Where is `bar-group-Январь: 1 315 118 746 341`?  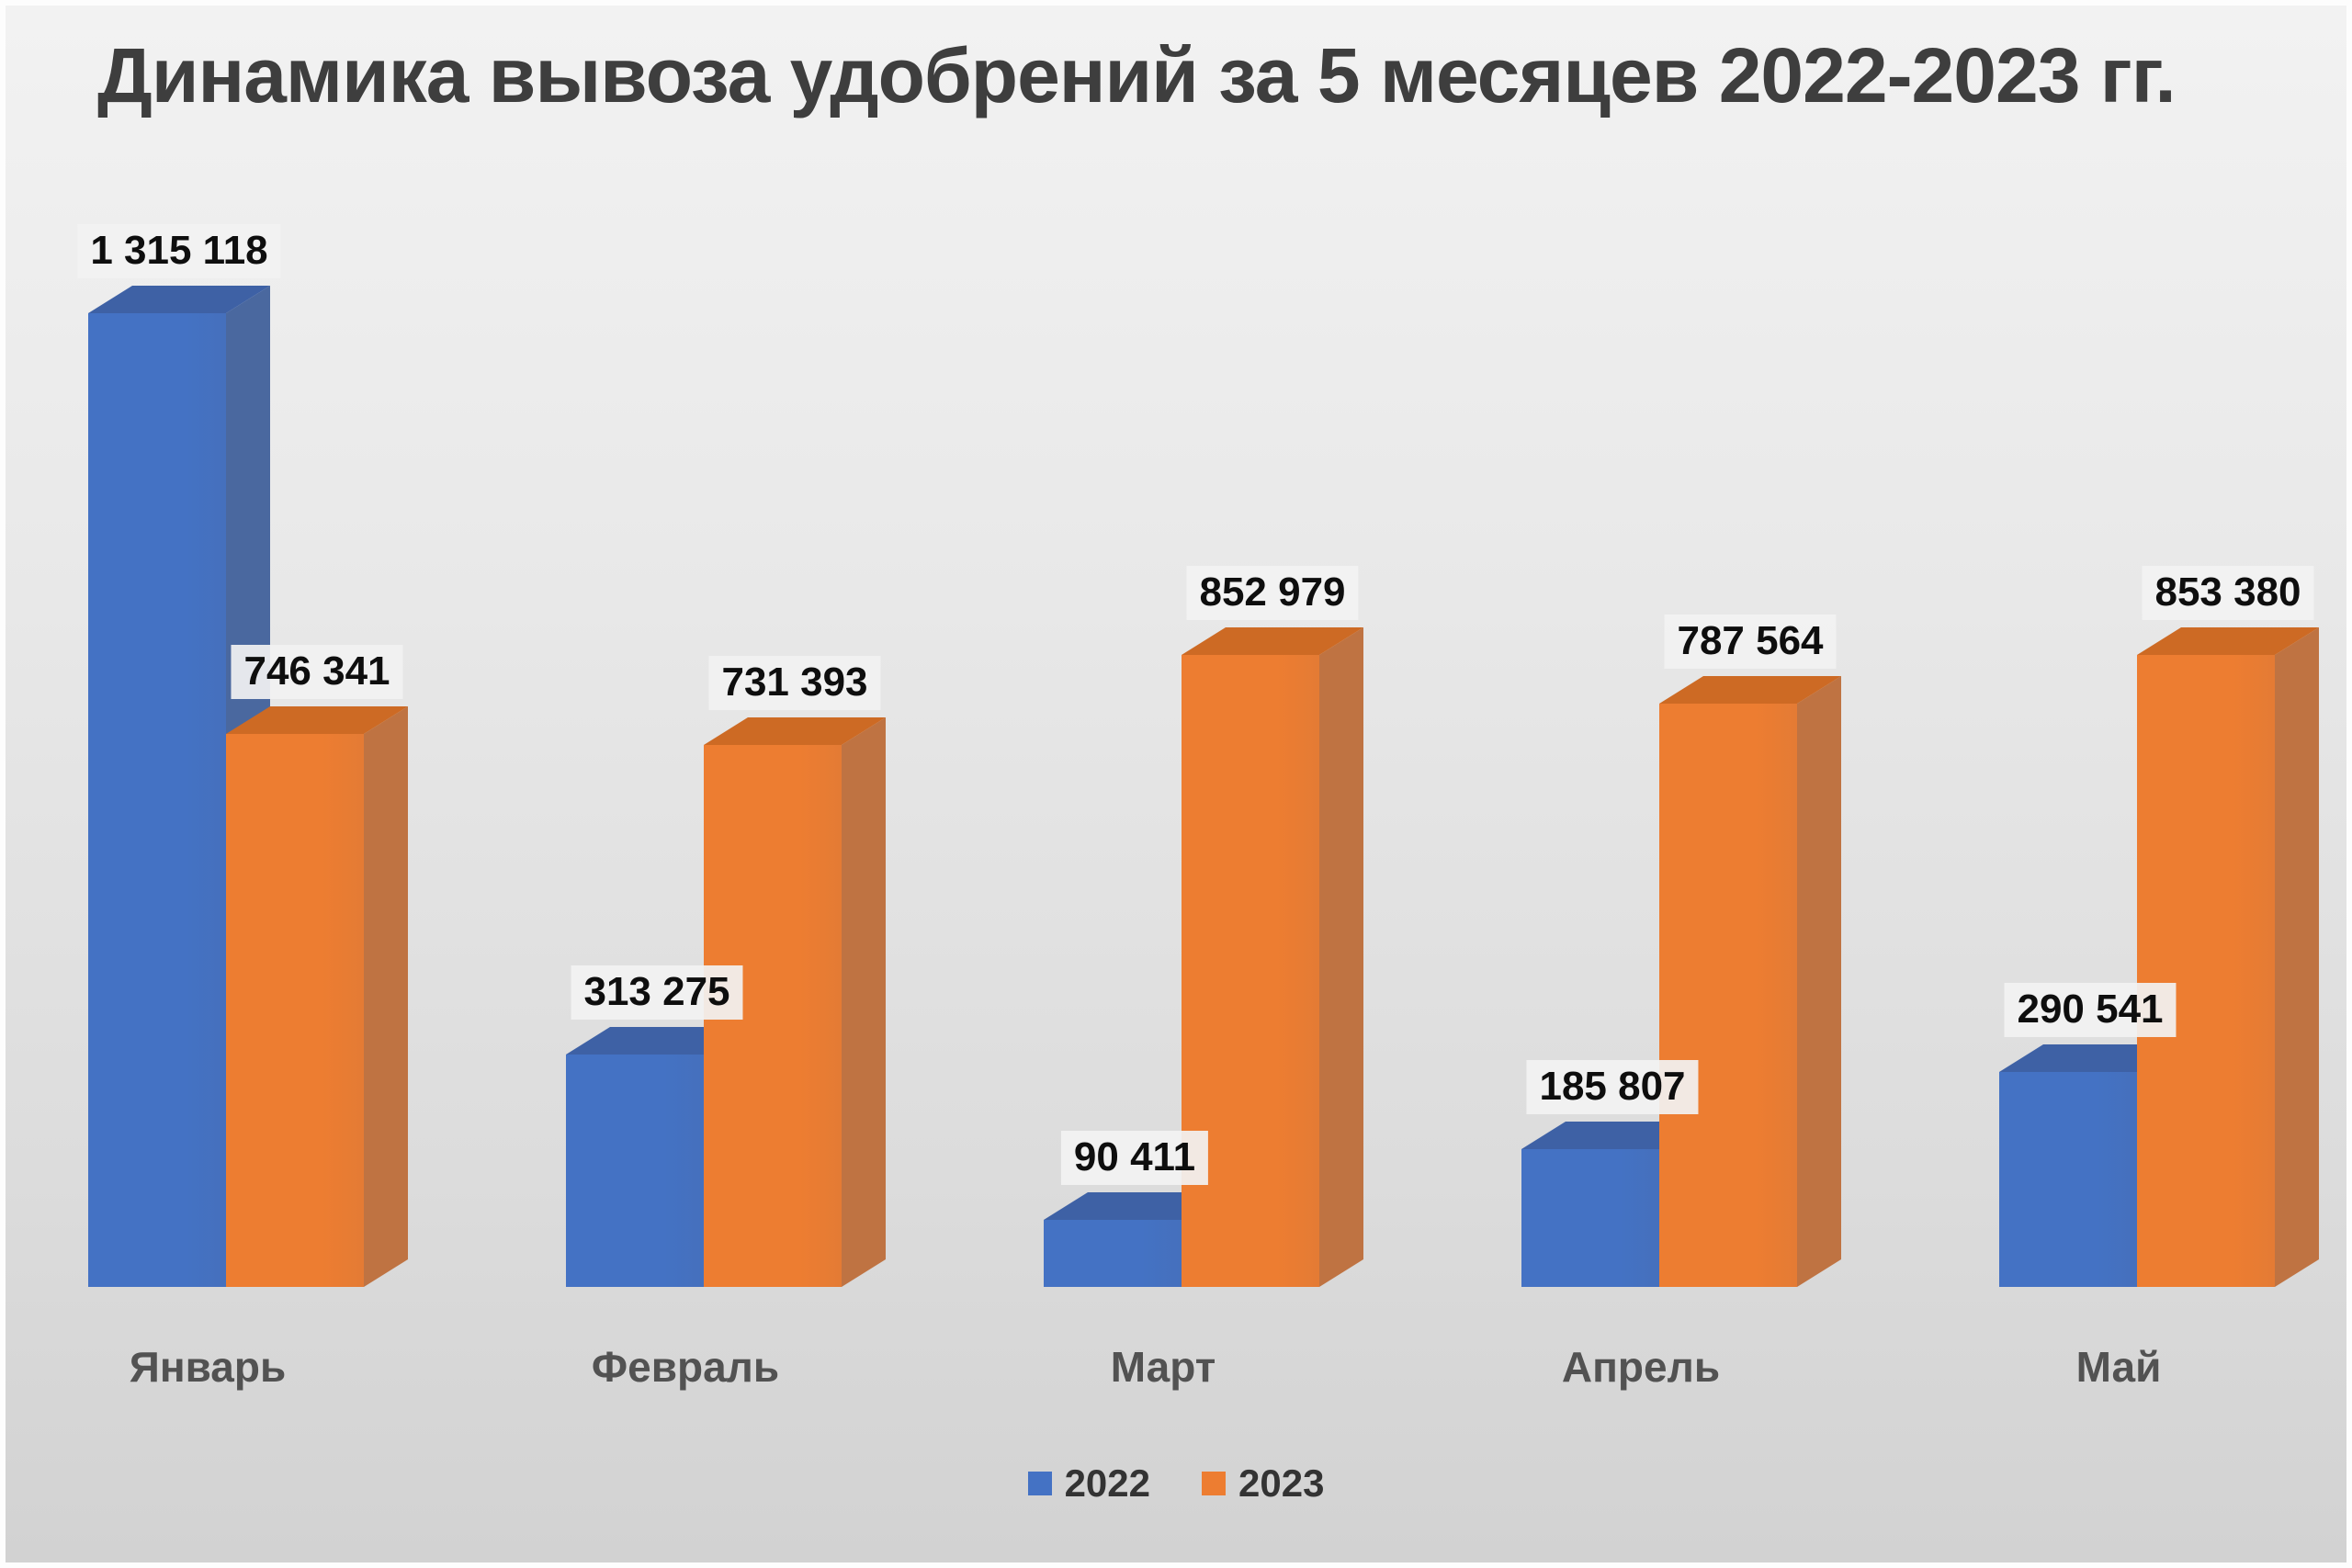 bar-group-Январь: 1 315 118 746 341 is located at coordinates (242, 647).